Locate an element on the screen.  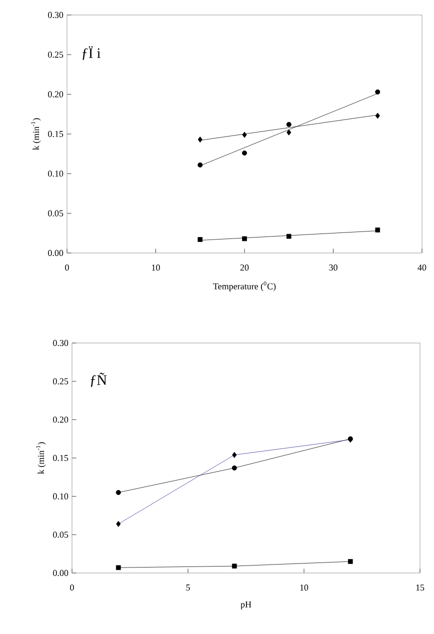
x-axis-title: pH is located at coordinates (246, 605).